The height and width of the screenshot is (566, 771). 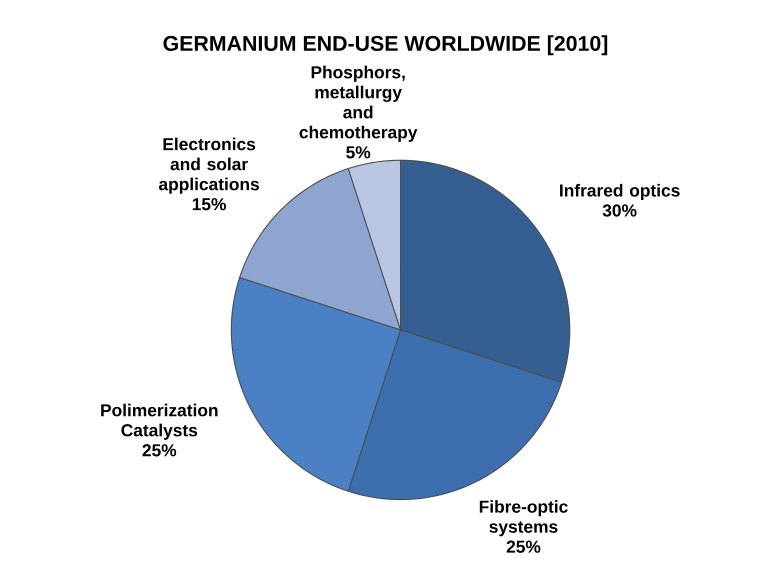 What do you see at coordinates (358, 152) in the screenshot?
I see `data-label: 5%` at bounding box center [358, 152].